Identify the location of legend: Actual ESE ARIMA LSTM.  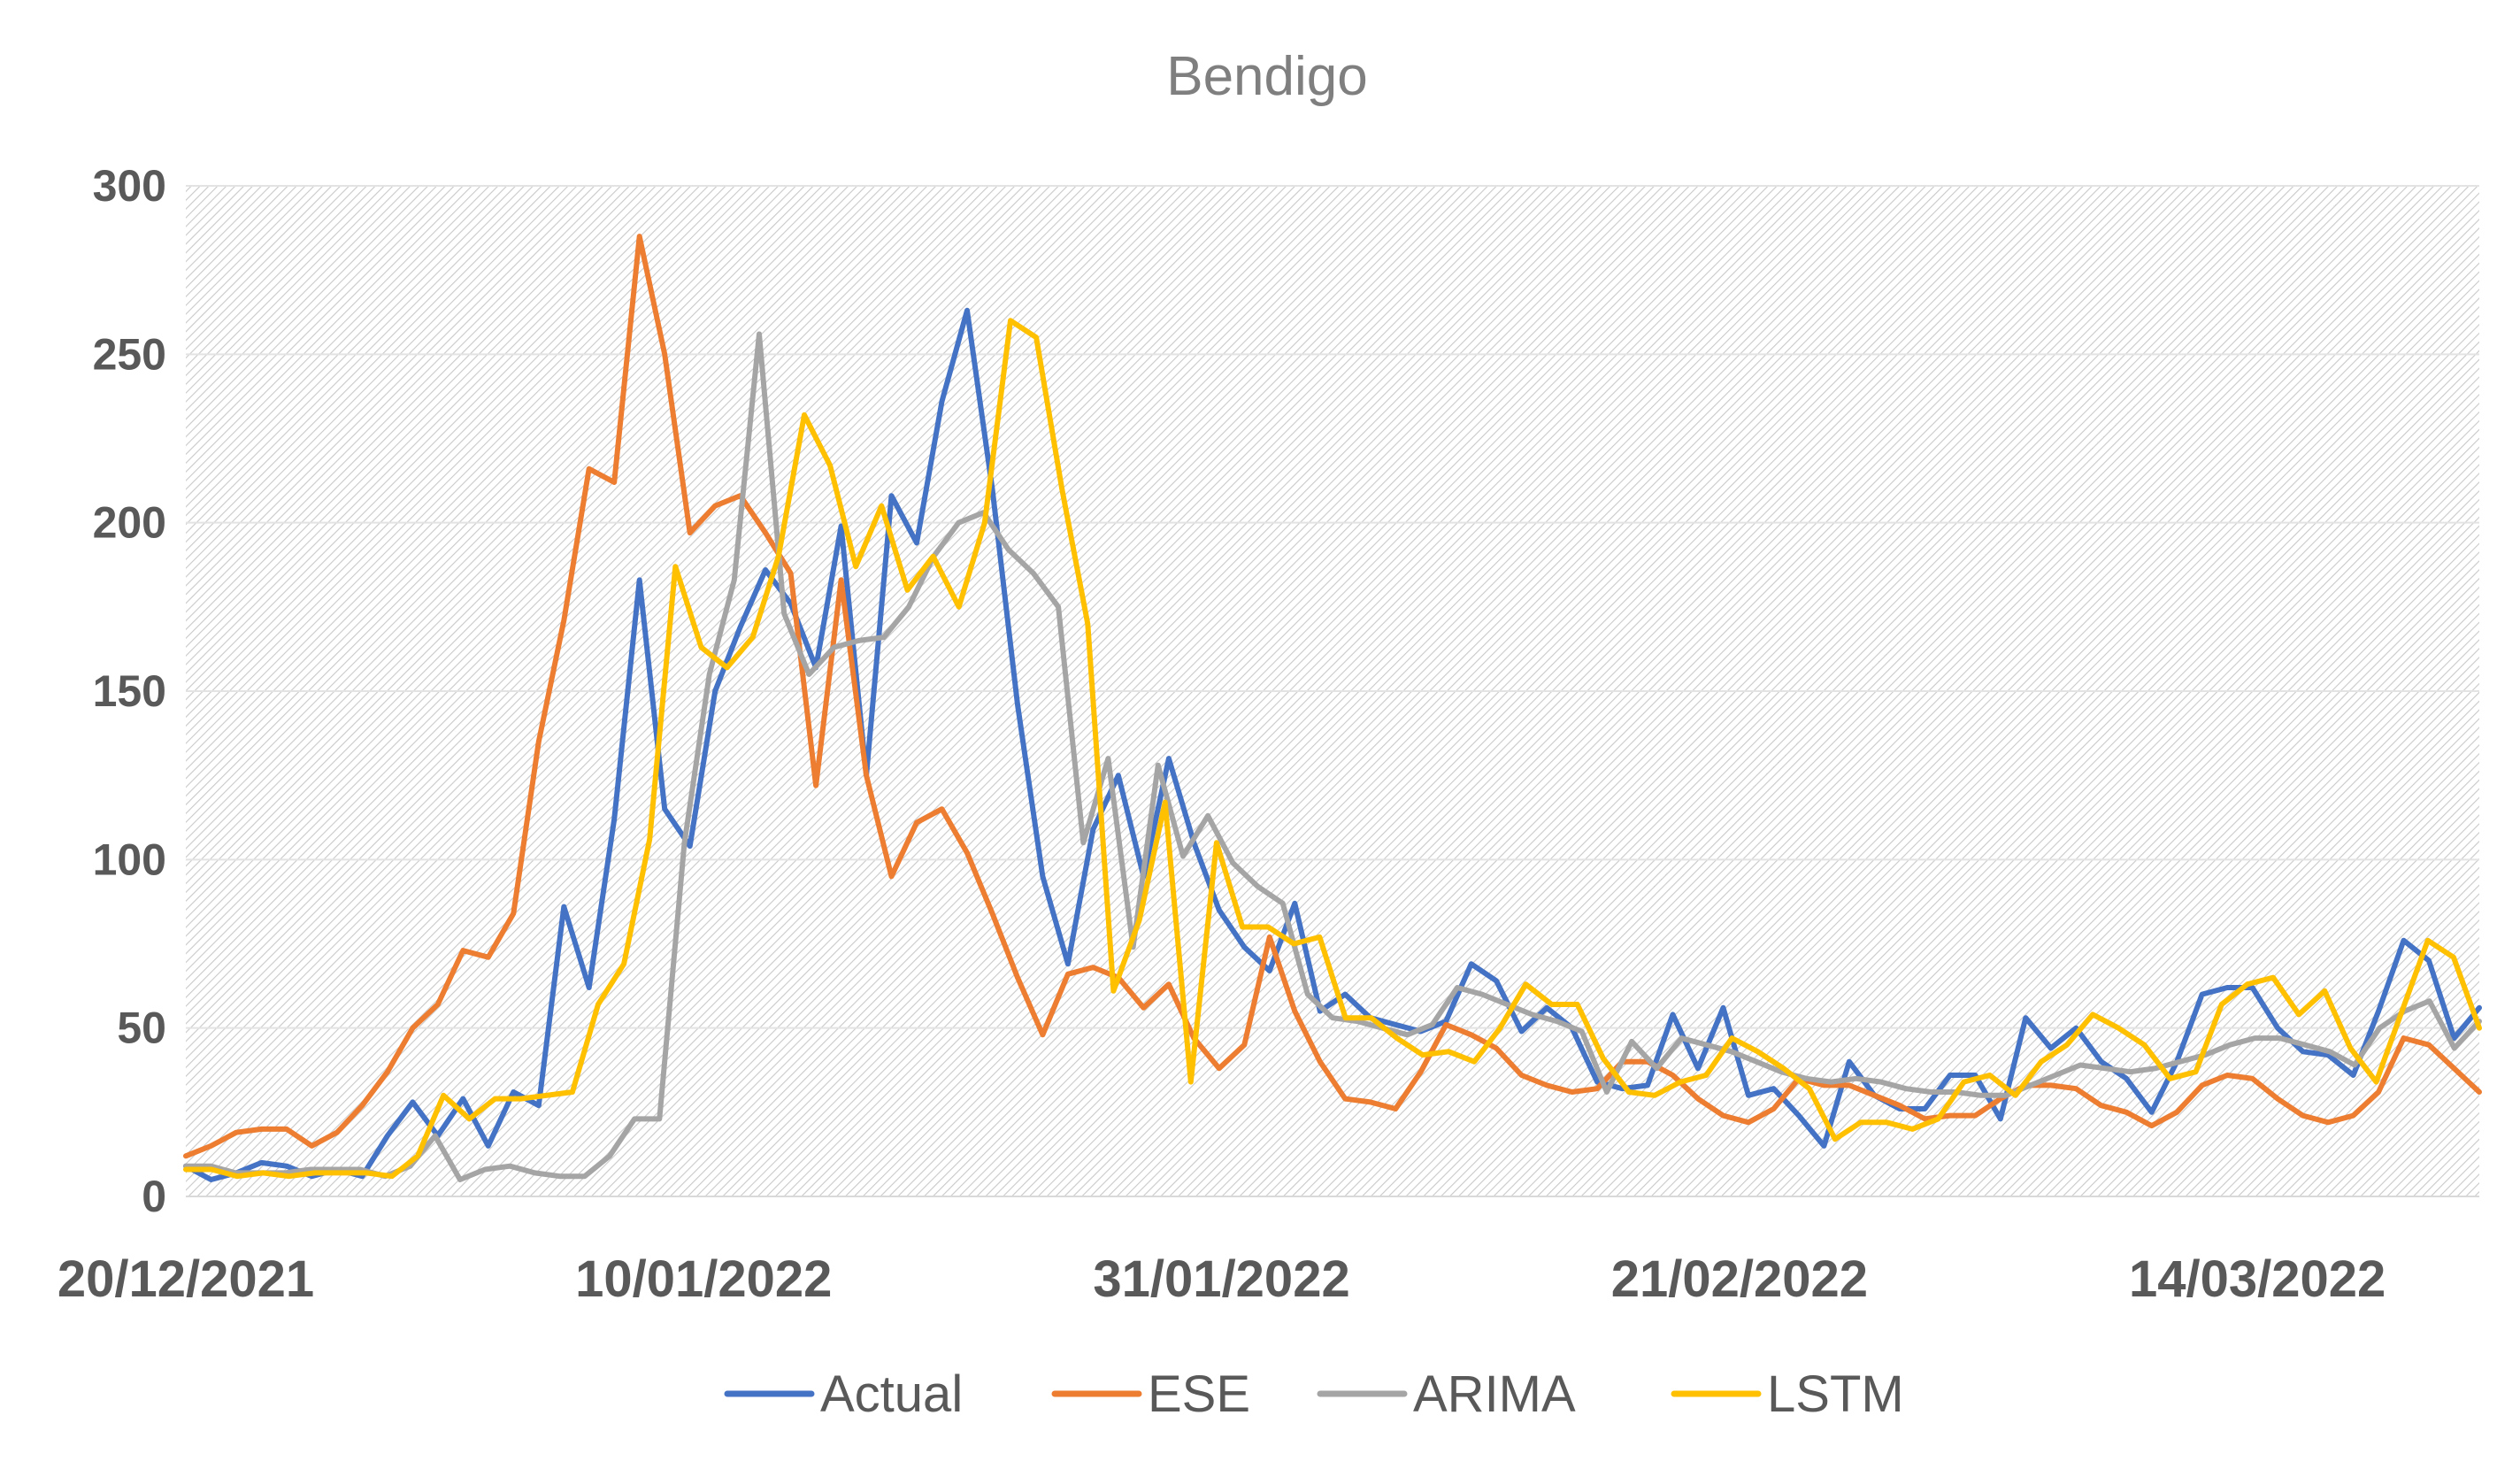
(1314, 1394).